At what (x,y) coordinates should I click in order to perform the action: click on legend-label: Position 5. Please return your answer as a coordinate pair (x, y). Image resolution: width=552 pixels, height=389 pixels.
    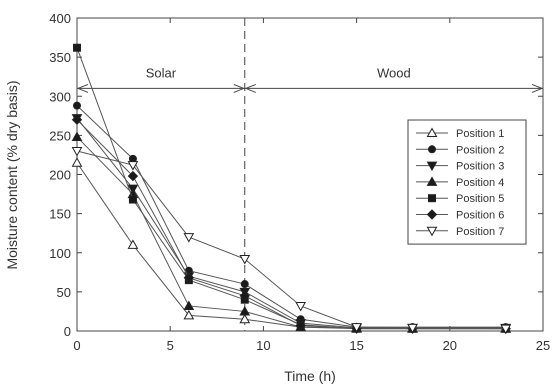
    Looking at the image, I should click on (480, 199).